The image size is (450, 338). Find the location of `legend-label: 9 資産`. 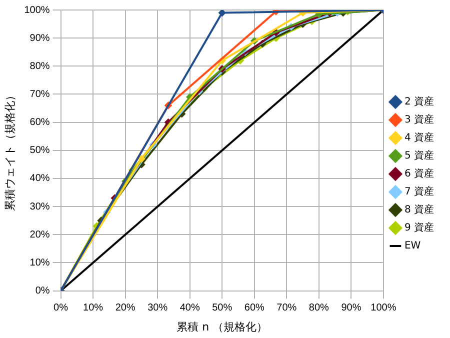

legend-label: 9 資産 is located at coordinates (419, 228).